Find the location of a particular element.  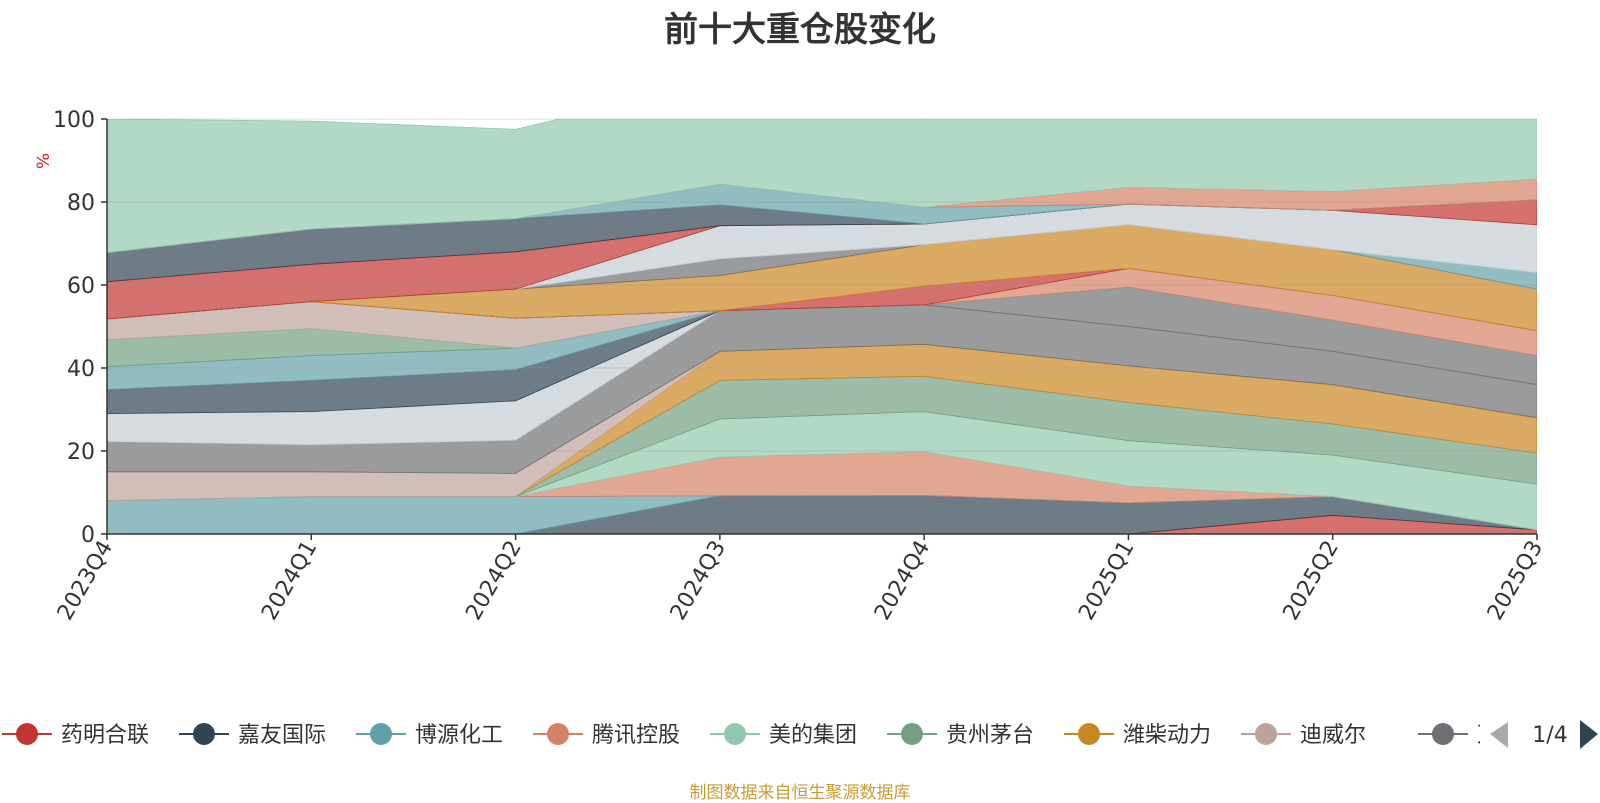

y-tick-label: 40 is located at coordinates (81, 369).